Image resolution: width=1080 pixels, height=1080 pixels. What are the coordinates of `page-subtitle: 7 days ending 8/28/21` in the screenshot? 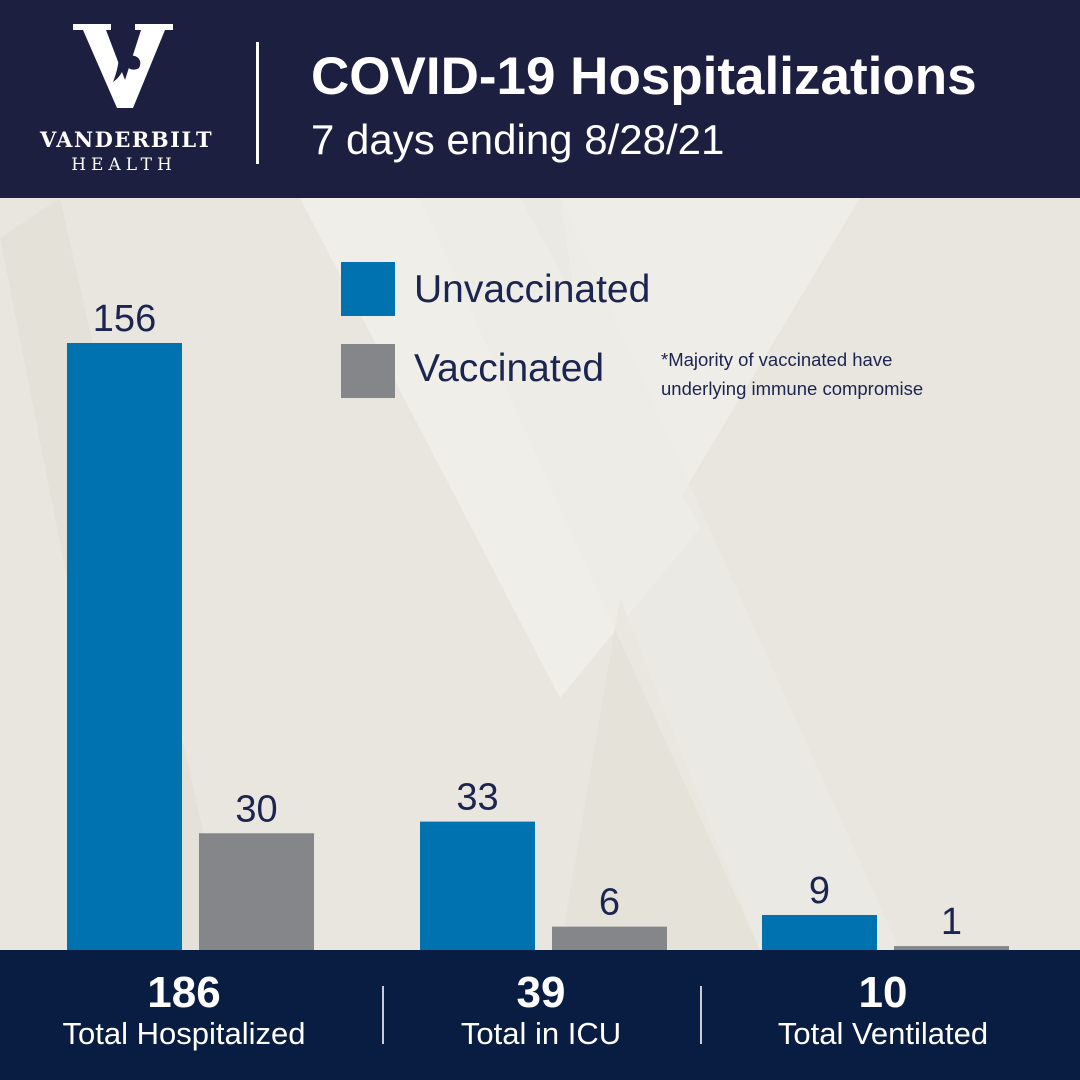 It's located at (518, 139).